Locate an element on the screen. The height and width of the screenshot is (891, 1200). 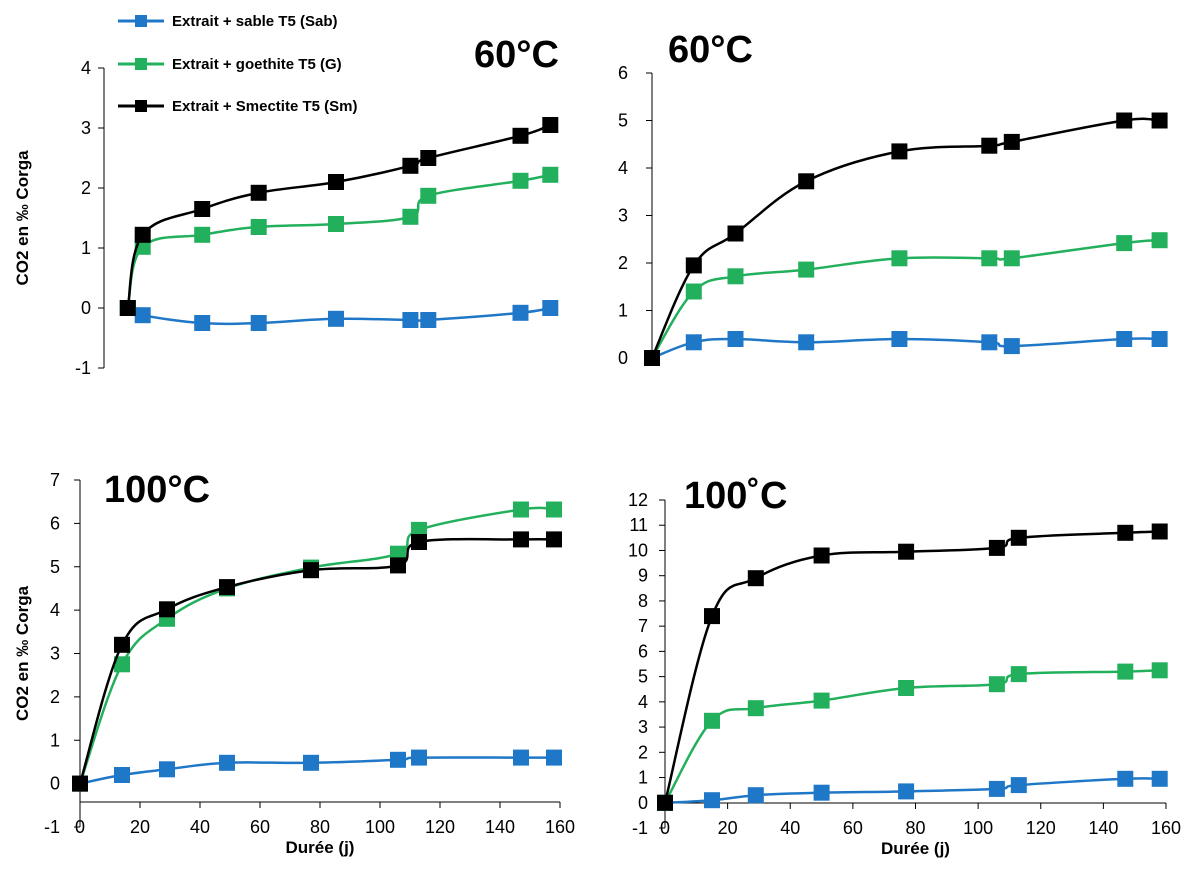
y-tick-label: 10 is located at coordinates (638, 550).